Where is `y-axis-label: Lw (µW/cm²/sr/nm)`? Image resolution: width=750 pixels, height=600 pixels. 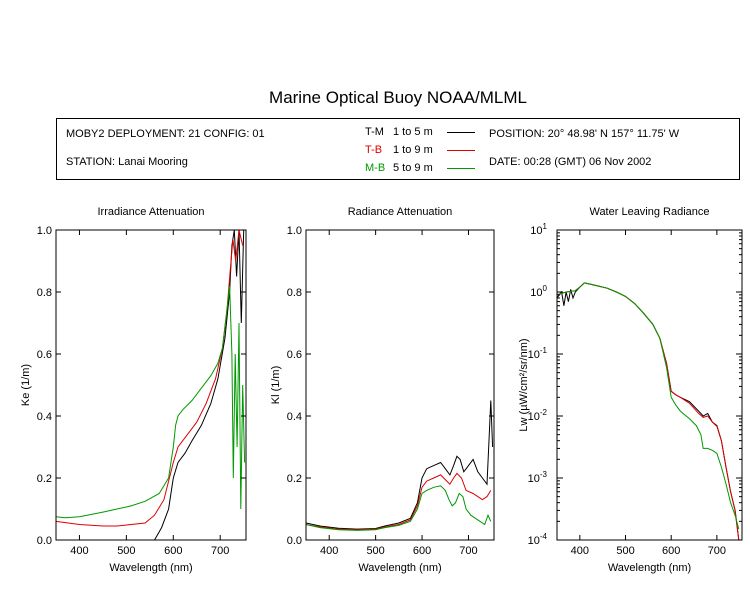
y-axis-label: Lw (µW/cm²/sr/nm) is located at coordinates (524, 384).